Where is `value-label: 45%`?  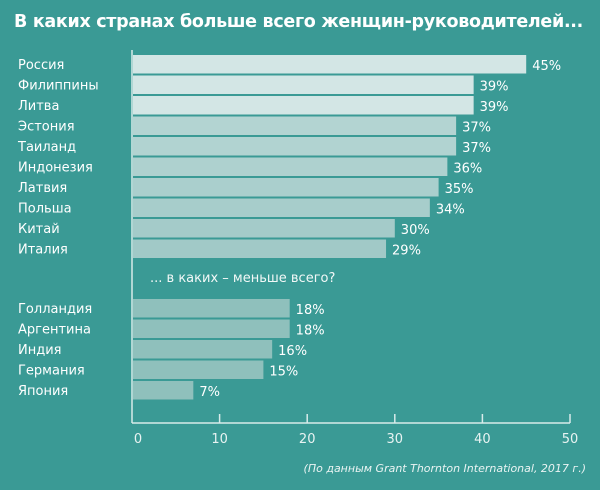 value-label: 45% is located at coordinates (546, 66).